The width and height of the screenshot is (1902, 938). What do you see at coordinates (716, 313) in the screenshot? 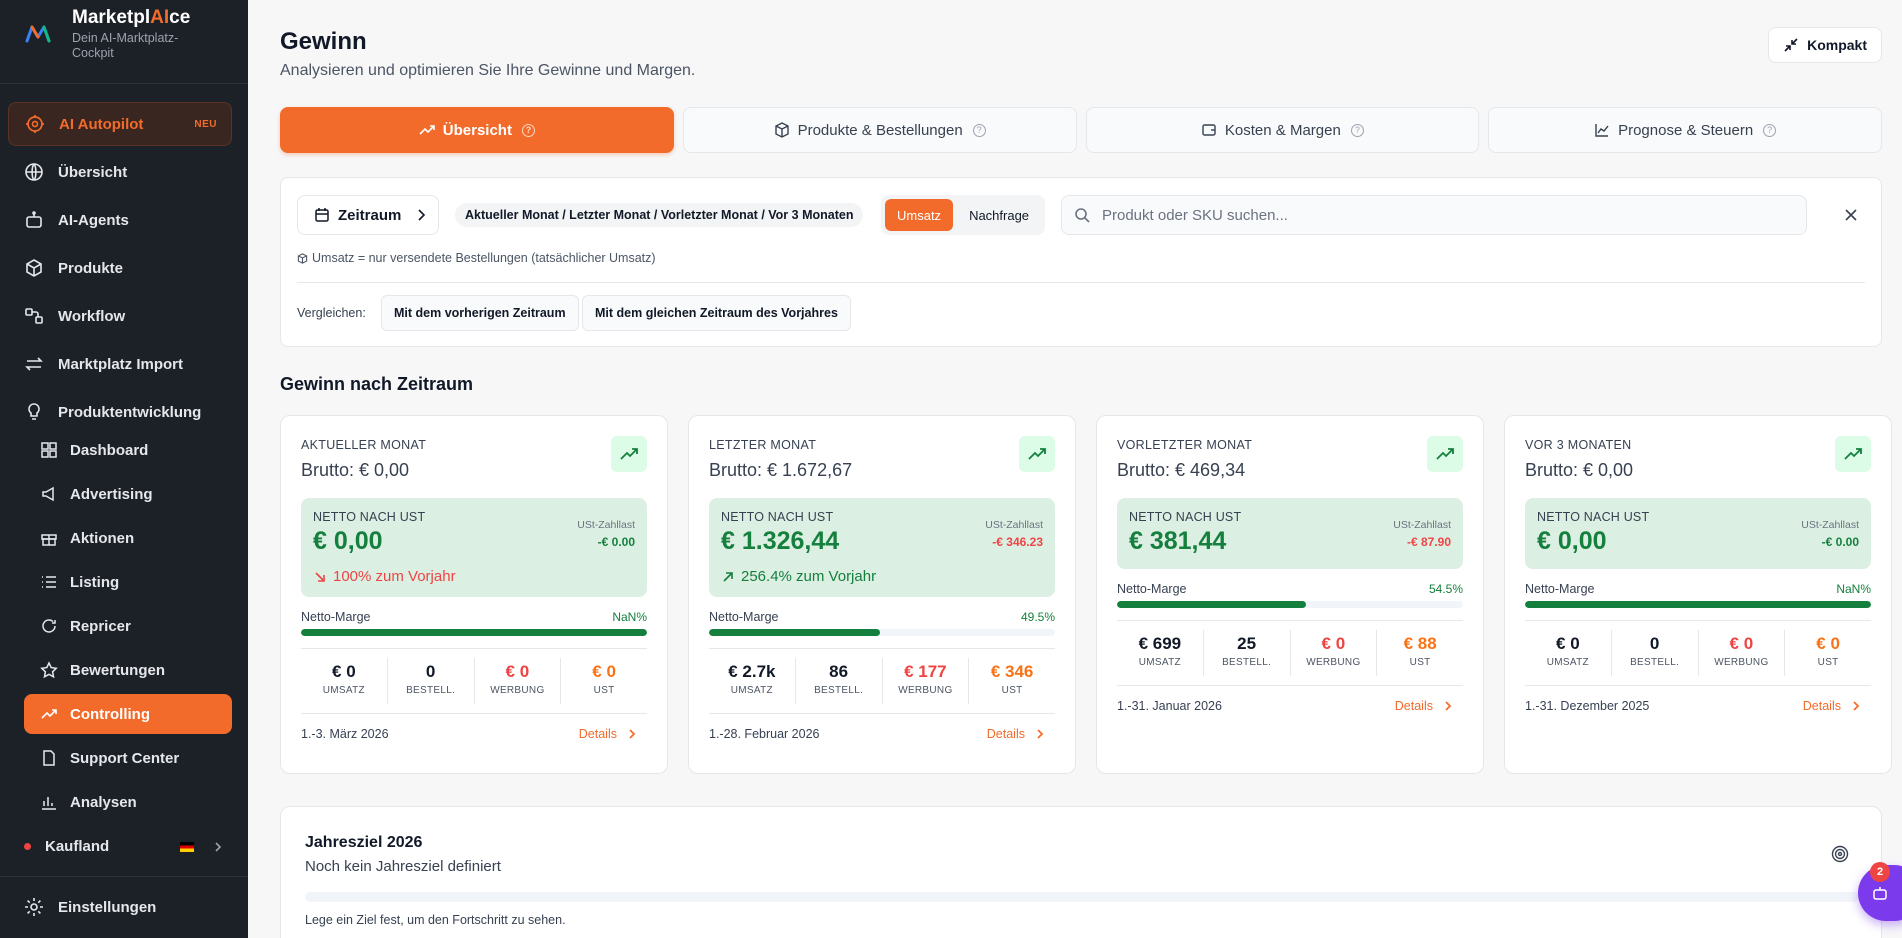
I see `compare-year-button: Mit dem gleichen Zeitraum des Vorjahres` at bounding box center [716, 313].